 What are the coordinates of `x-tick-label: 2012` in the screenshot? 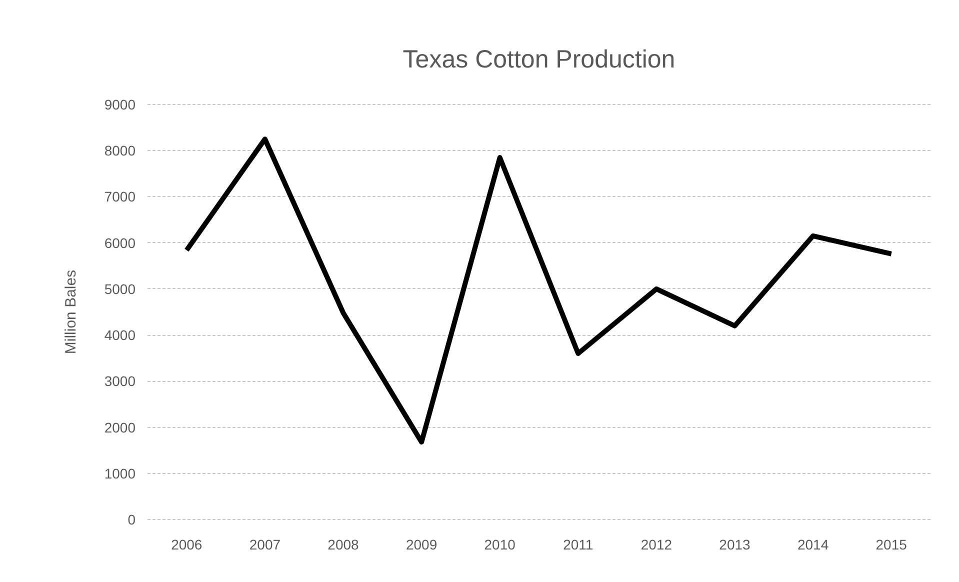 It's located at (656, 544).